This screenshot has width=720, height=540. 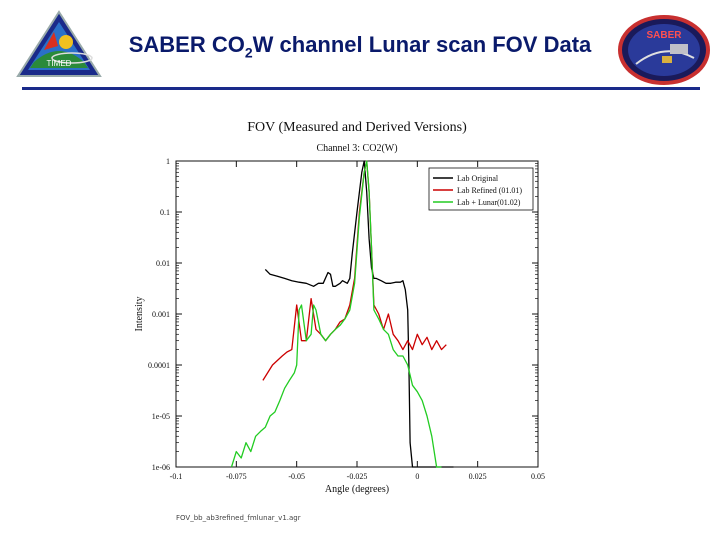 What do you see at coordinates (168, 161) in the screenshot?
I see `y-tick-label: 1` at bounding box center [168, 161].